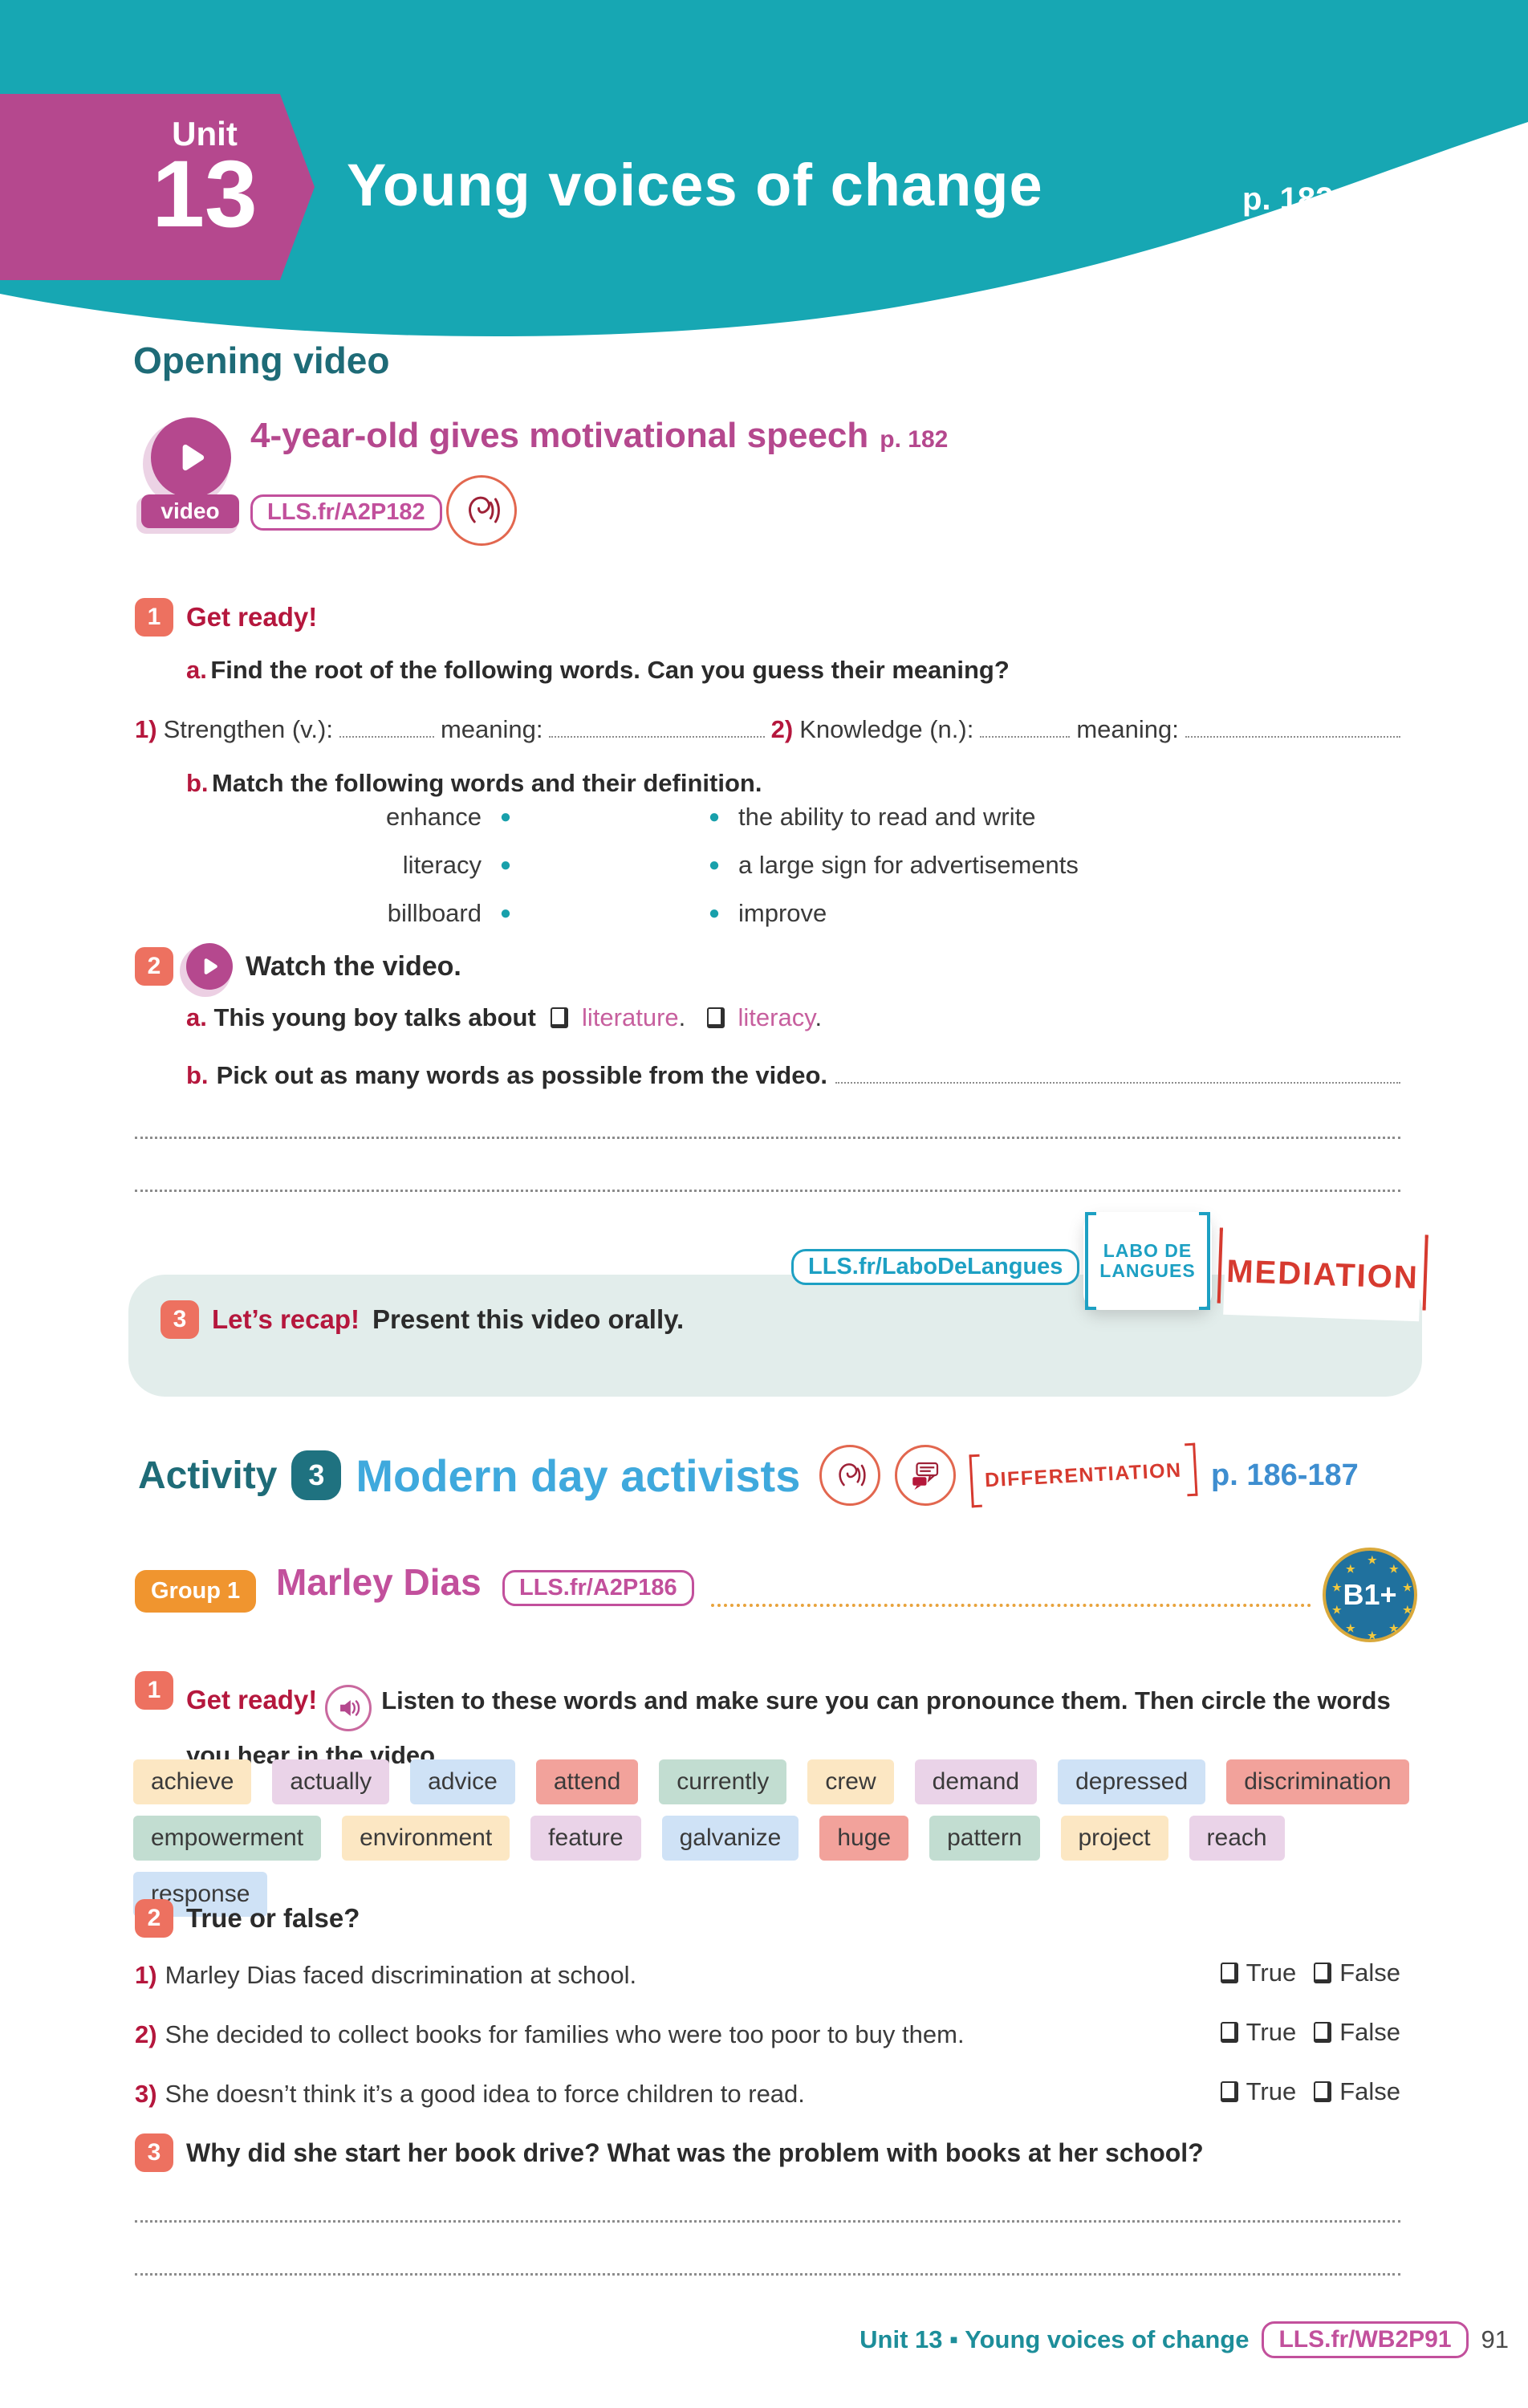  Describe the element at coordinates (926, 1475) in the screenshot. I see `speaking-bubbles-icon` at that location.